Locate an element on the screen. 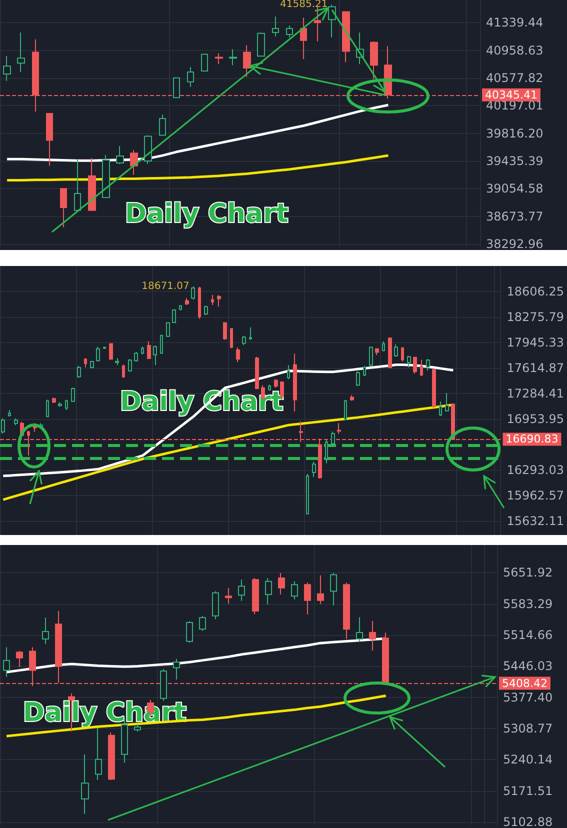  y-tick-label: 5308.77 is located at coordinates (528, 729).